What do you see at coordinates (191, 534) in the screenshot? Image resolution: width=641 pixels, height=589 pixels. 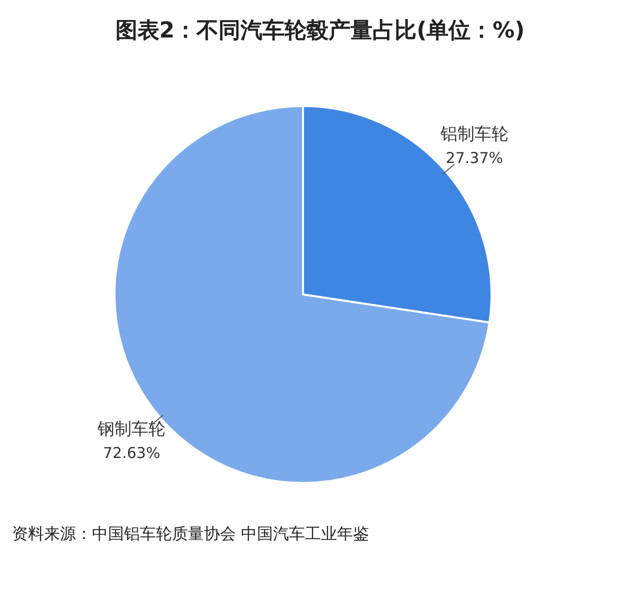 I see `text: 资料来源：中国铝车轮质量协会 中国汽车工业年鉴` at bounding box center [191, 534].